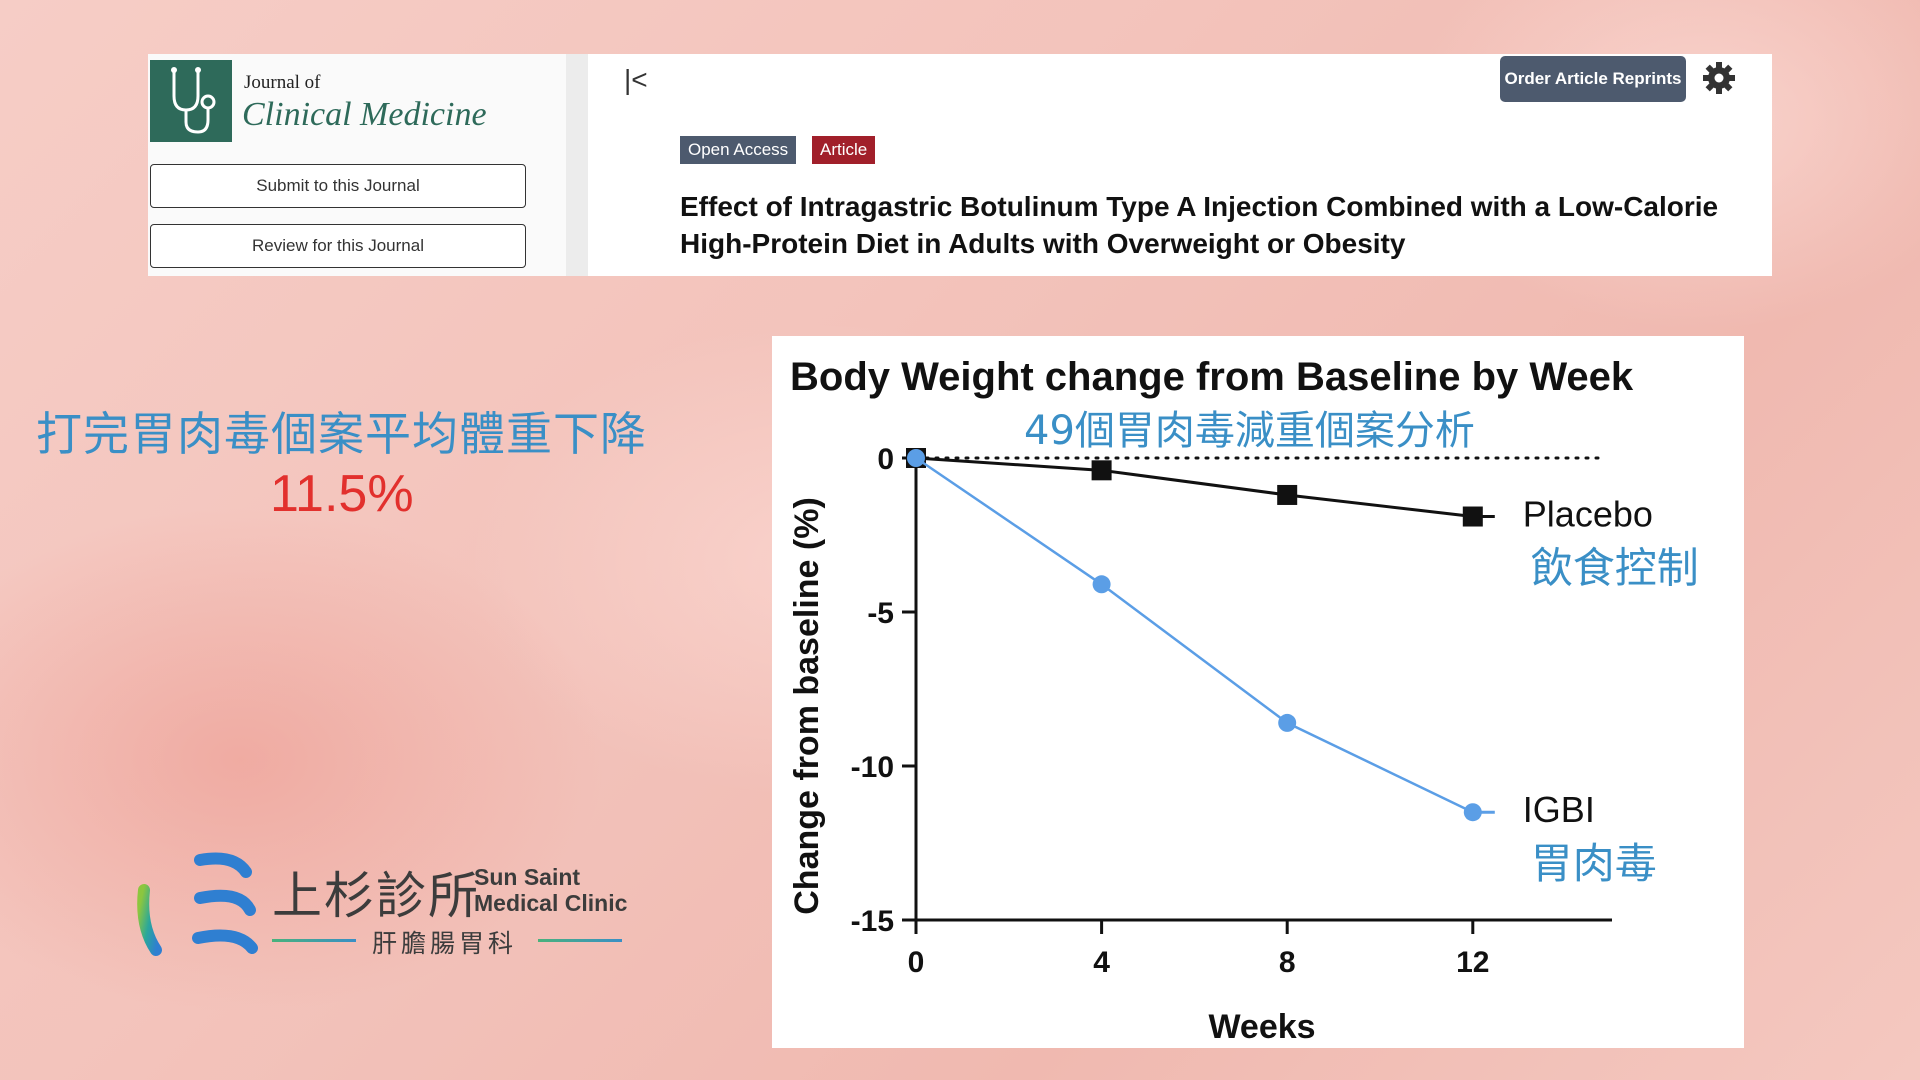 The width and height of the screenshot is (1920, 1080). Describe the element at coordinates (445, 944) in the screenshot. I see `clinic-department: 肝膽腸胃科` at that location.